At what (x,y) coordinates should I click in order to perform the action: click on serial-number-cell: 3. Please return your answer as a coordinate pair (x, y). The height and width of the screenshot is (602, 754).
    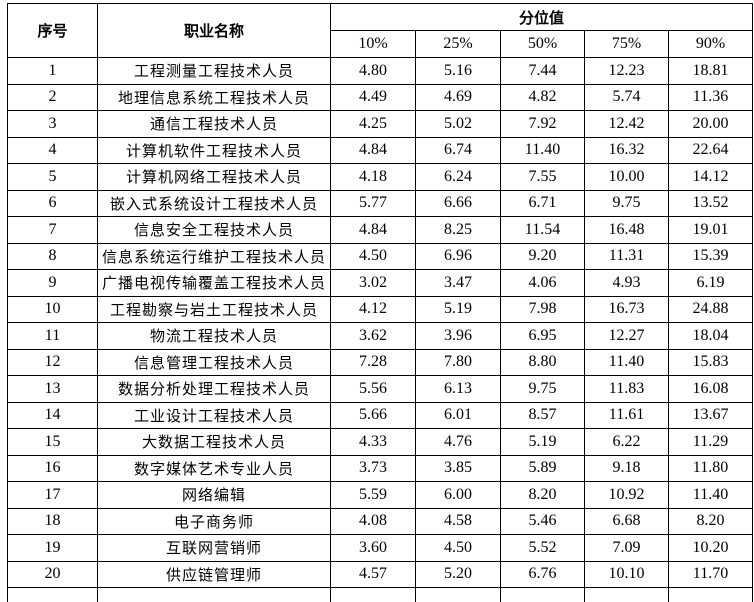
    Looking at the image, I should click on (52, 124).